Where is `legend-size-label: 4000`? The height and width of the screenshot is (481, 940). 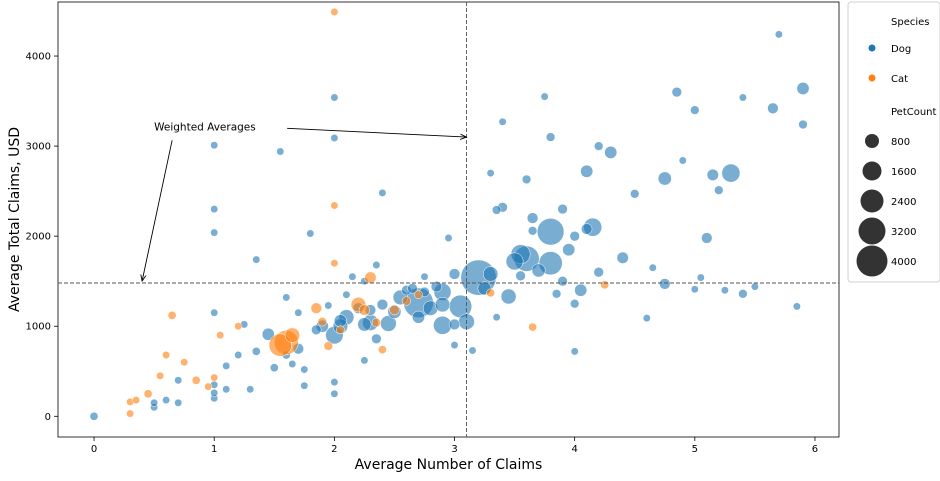
legend-size-label: 4000 is located at coordinates (903, 262).